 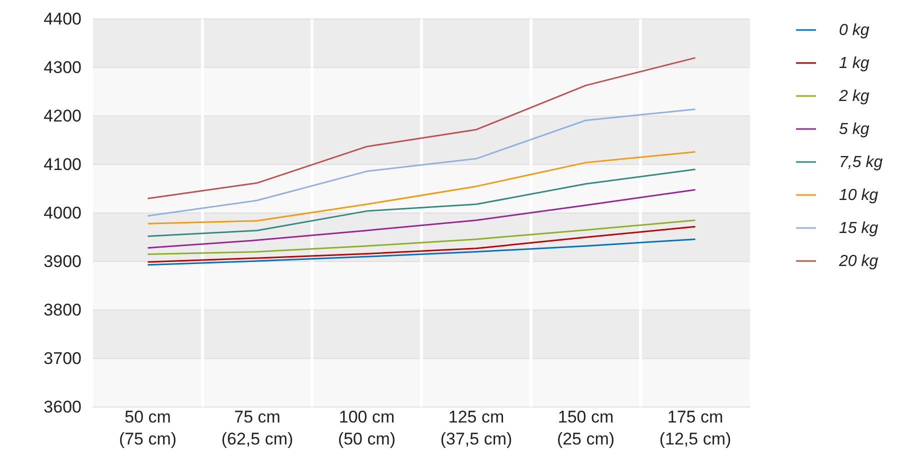 What do you see at coordinates (63, 164) in the screenshot?
I see `y-tick-label: 4100` at bounding box center [63, 164].